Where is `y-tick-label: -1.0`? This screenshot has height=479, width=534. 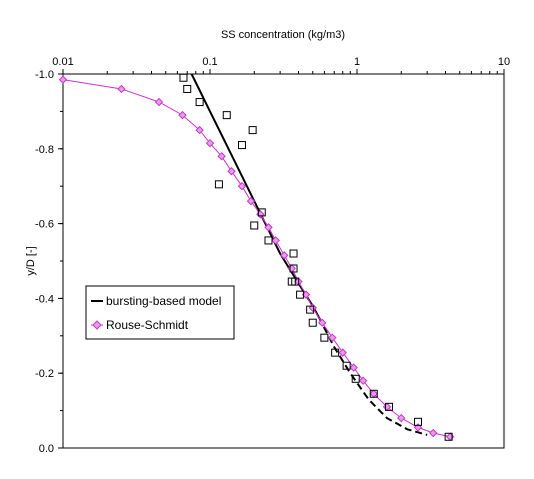 y-tick-label: -1.0 is located at coordinates (44, 75).